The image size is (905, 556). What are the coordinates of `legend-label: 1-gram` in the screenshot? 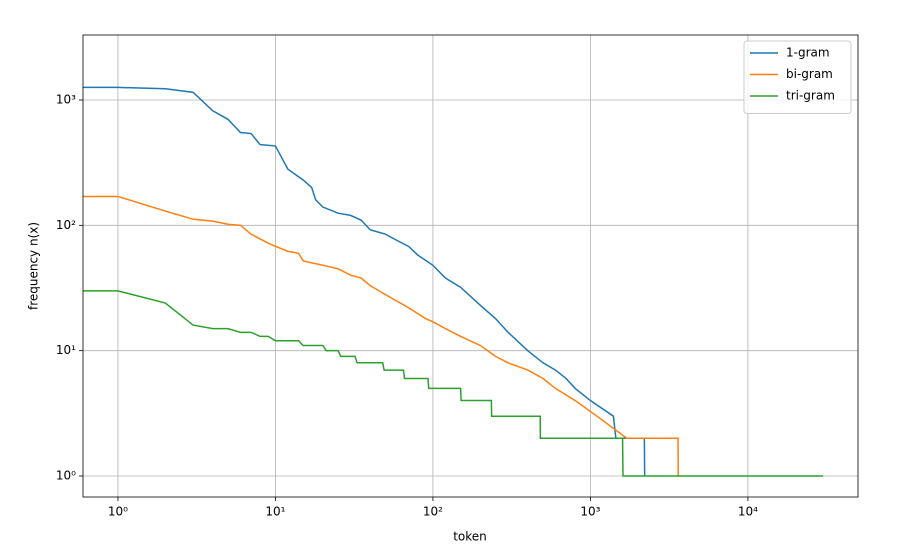 It's located at (808, 53).